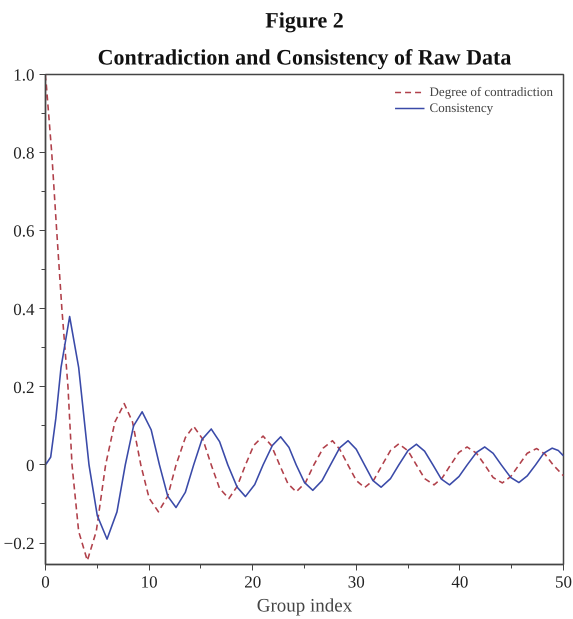  I want to click on x-tick-label: 10, so click(149, 582).